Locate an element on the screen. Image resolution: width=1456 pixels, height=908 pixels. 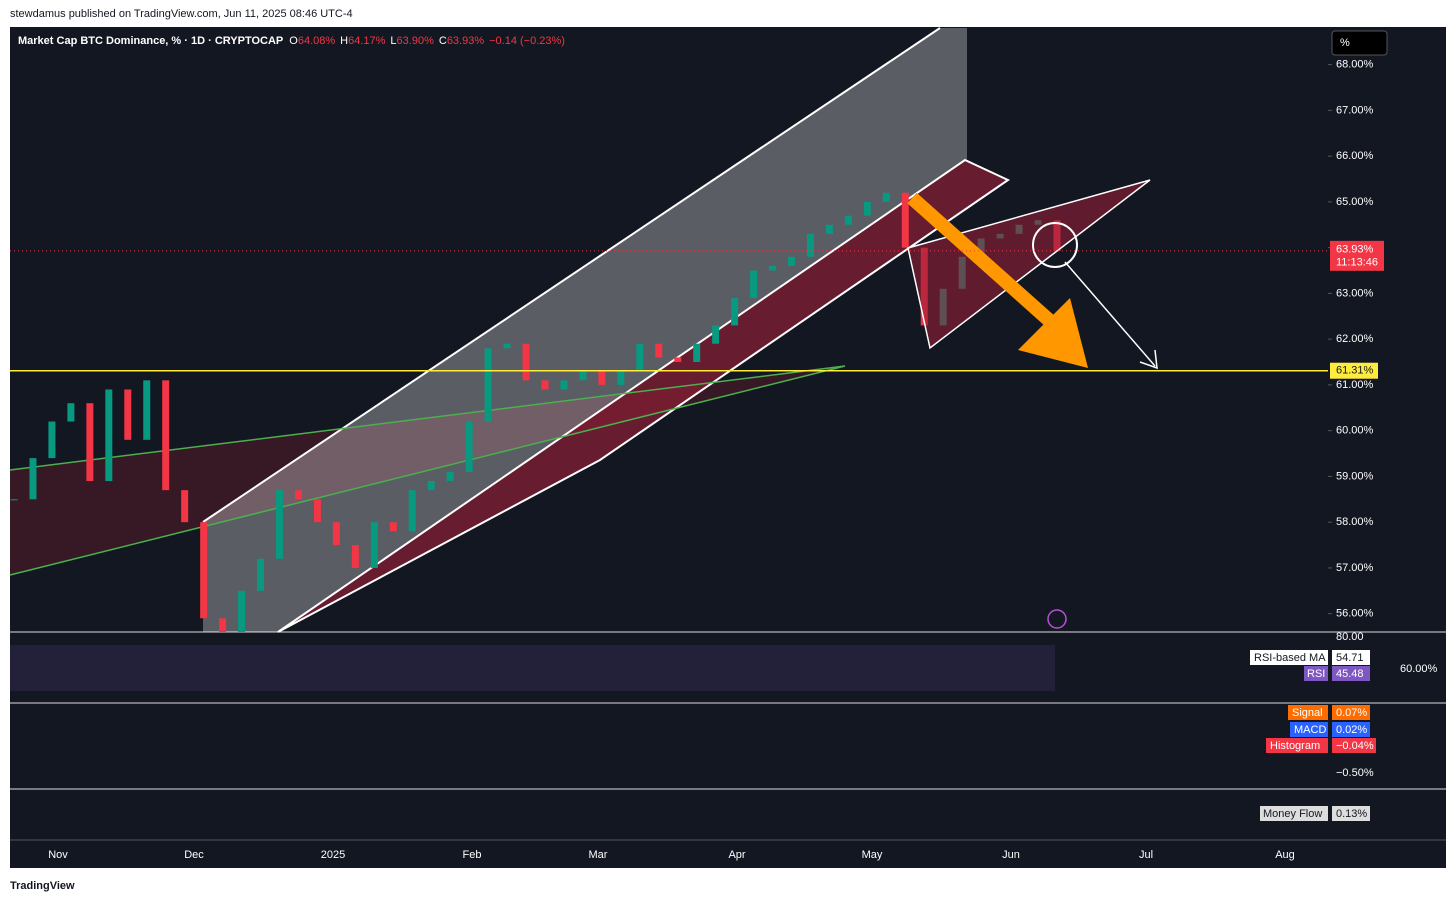
y-tick-label: 67.00% is located at coordinates (1355, 110).